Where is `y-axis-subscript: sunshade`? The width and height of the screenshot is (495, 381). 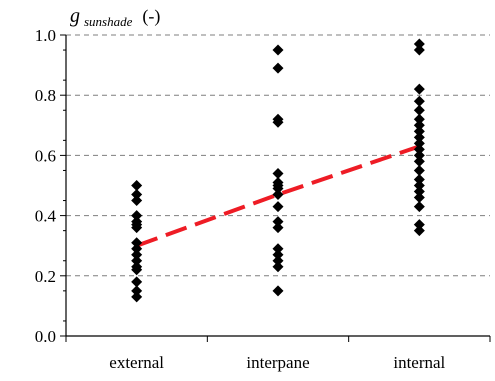 y-axis-subscript: sunshade is located at coordinates (108, 21).